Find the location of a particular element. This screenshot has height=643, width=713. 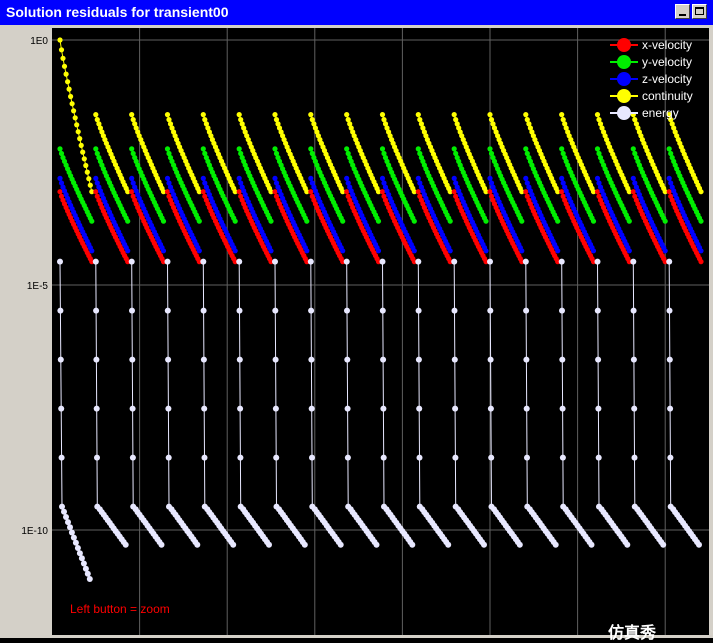

minimize-icon is located at coordinates (682, 11).